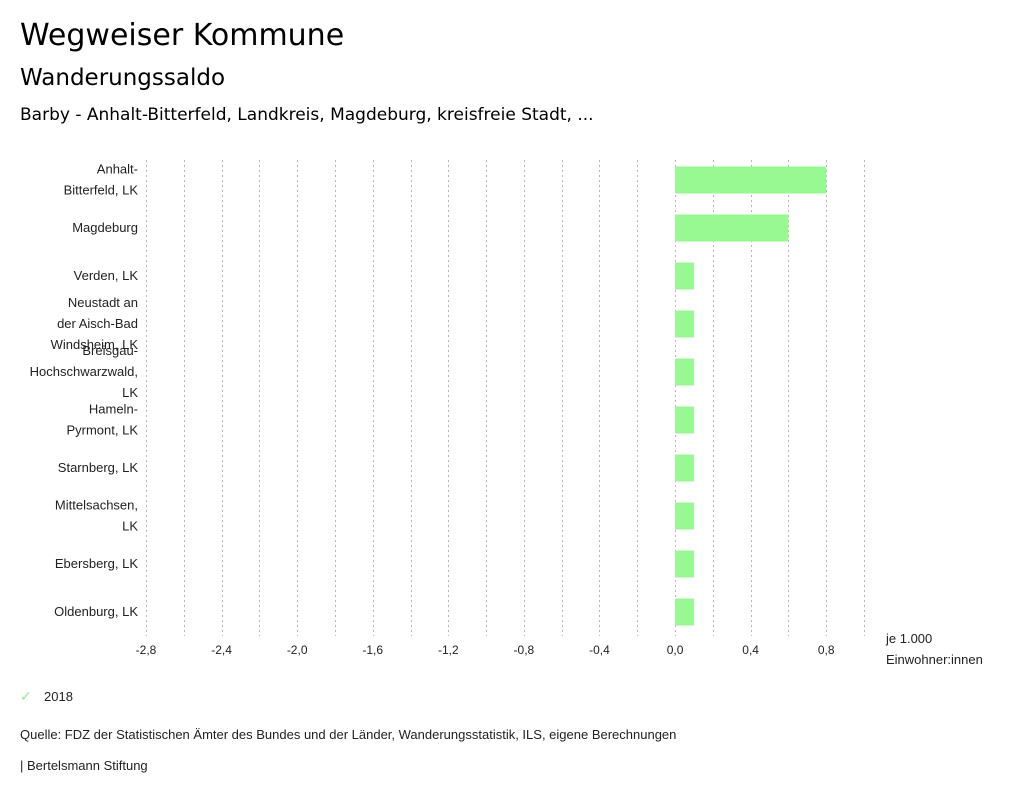 The image size is (1024, 799). Describe the element at coordinates (675, 650) in the screenshot. I see `x-tick-label: 0,0` at that location.